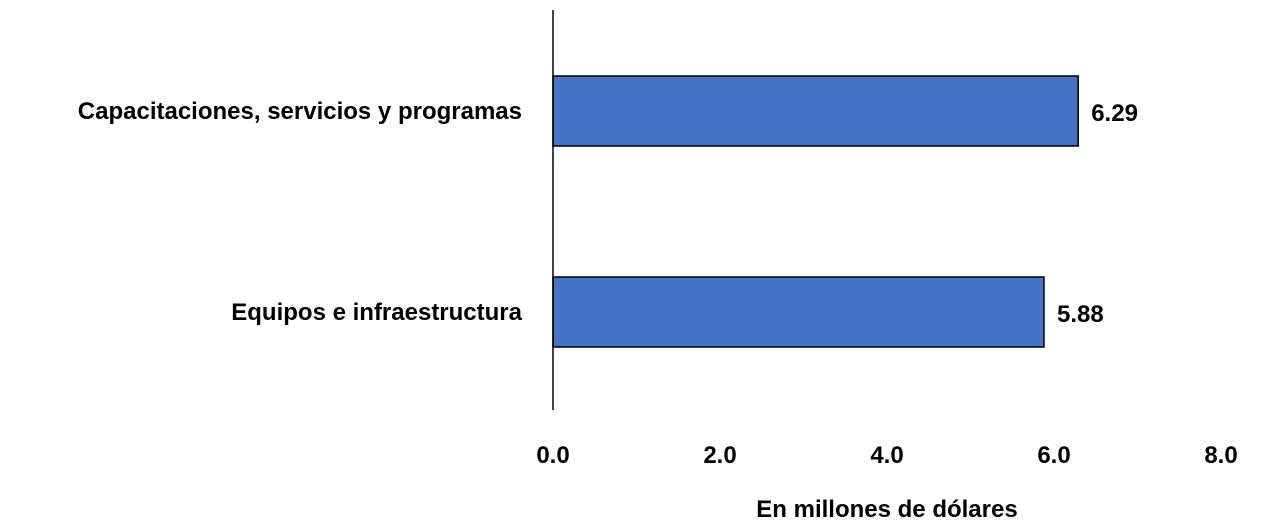 Image resolution: width=1274 pixels, height=526 pixels. I want to click on bar-capacitaciones-servicios-y-programas, so click(815, 111).